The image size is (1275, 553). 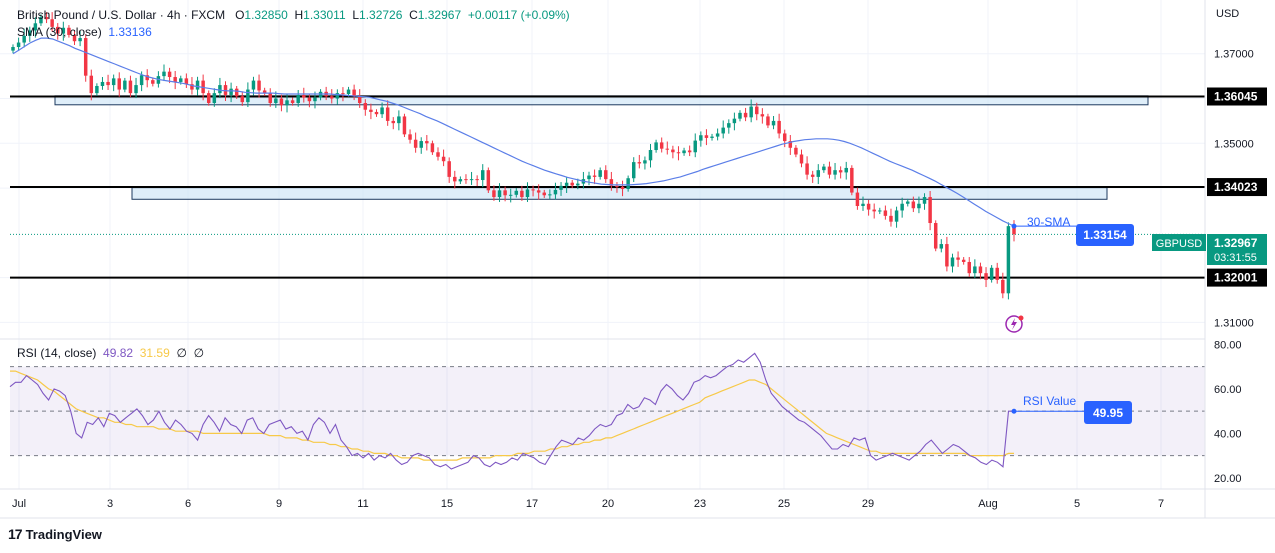 I want to click on price-tag-box, so click(x=1237, y=249).